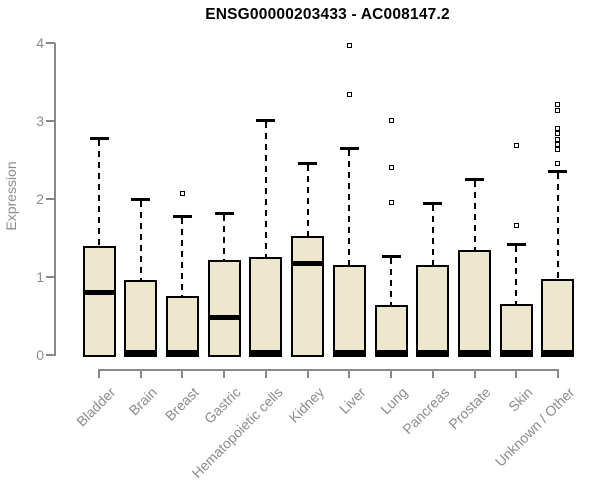  What do you see at coordinates (40, 355) in the screenshot?
I see `y-tick-label: 0` at bounding box center [40, 355].